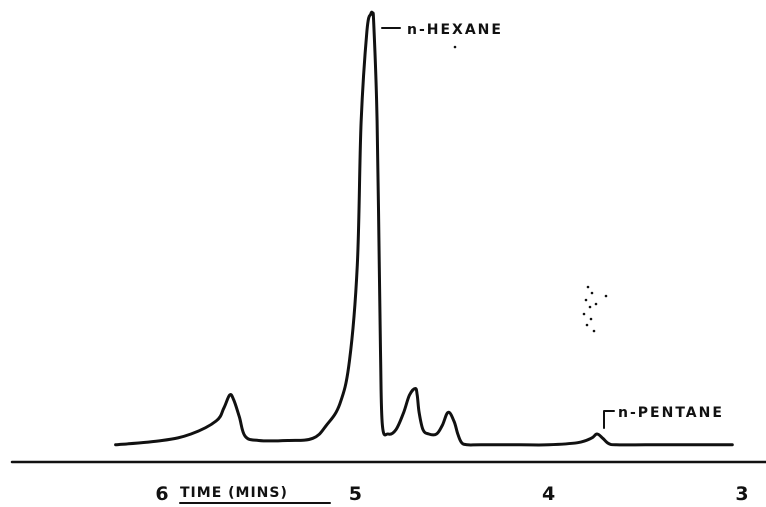  Describe the element at coordinates (741, 494) in the screenshot. I see `x-tick-label: 3` at that location.